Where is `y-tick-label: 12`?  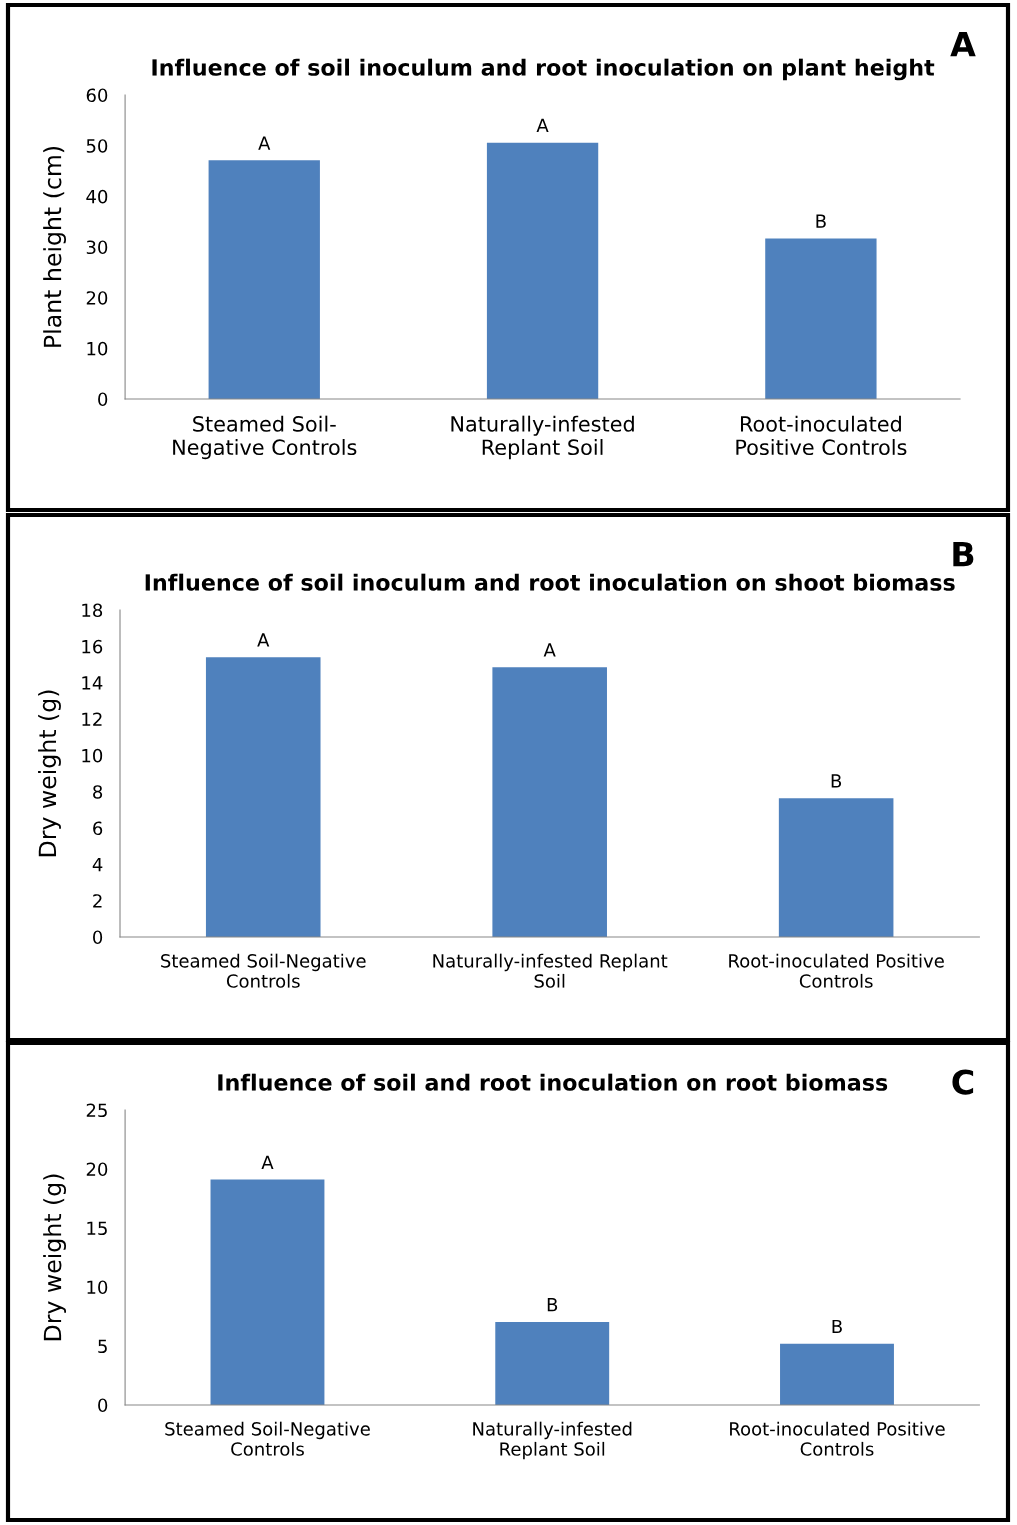
y-tick-label: 12 is located at coordinates (92, 719).